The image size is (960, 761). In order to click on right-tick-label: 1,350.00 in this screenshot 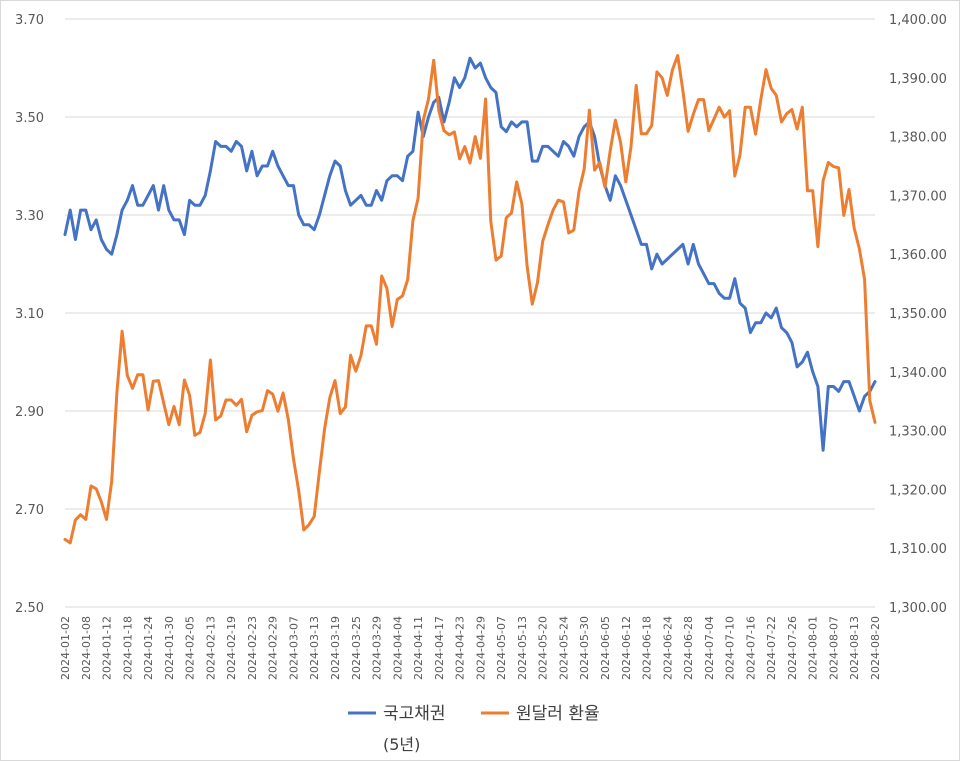, I will do `click(918, 314)`.